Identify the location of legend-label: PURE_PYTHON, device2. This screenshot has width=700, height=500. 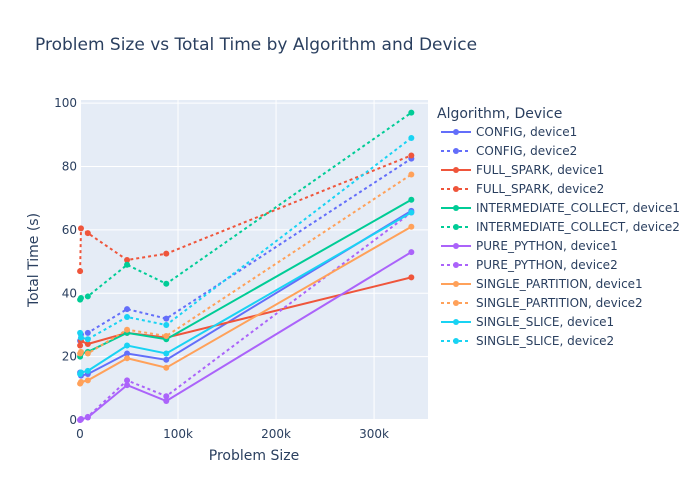
(547, 265).